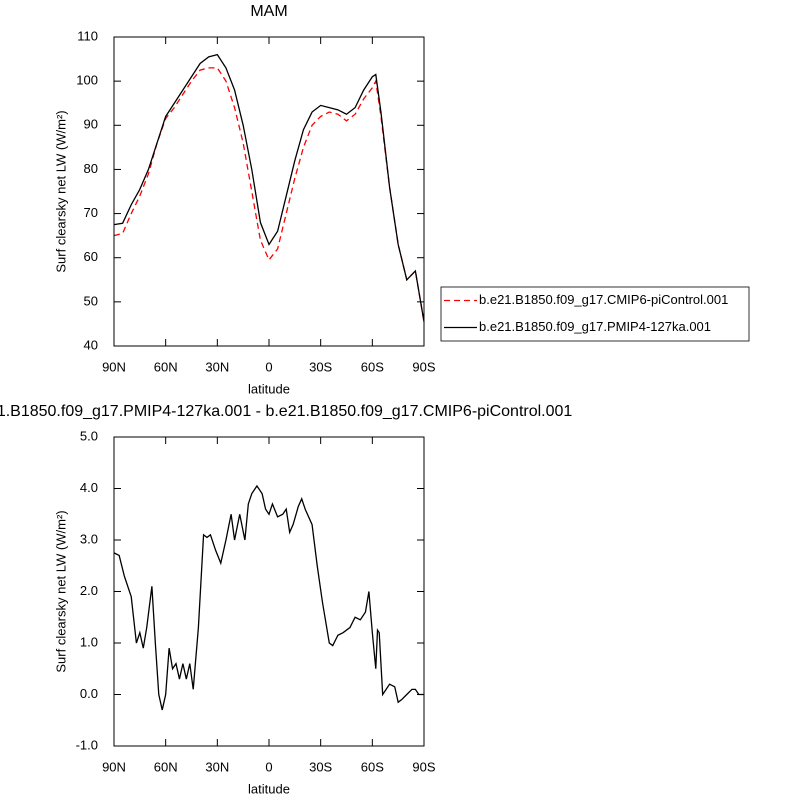  Describe the element at coordinates (89, 641) in the screenshot. I see `y-tick-label: 1.0` at that location.